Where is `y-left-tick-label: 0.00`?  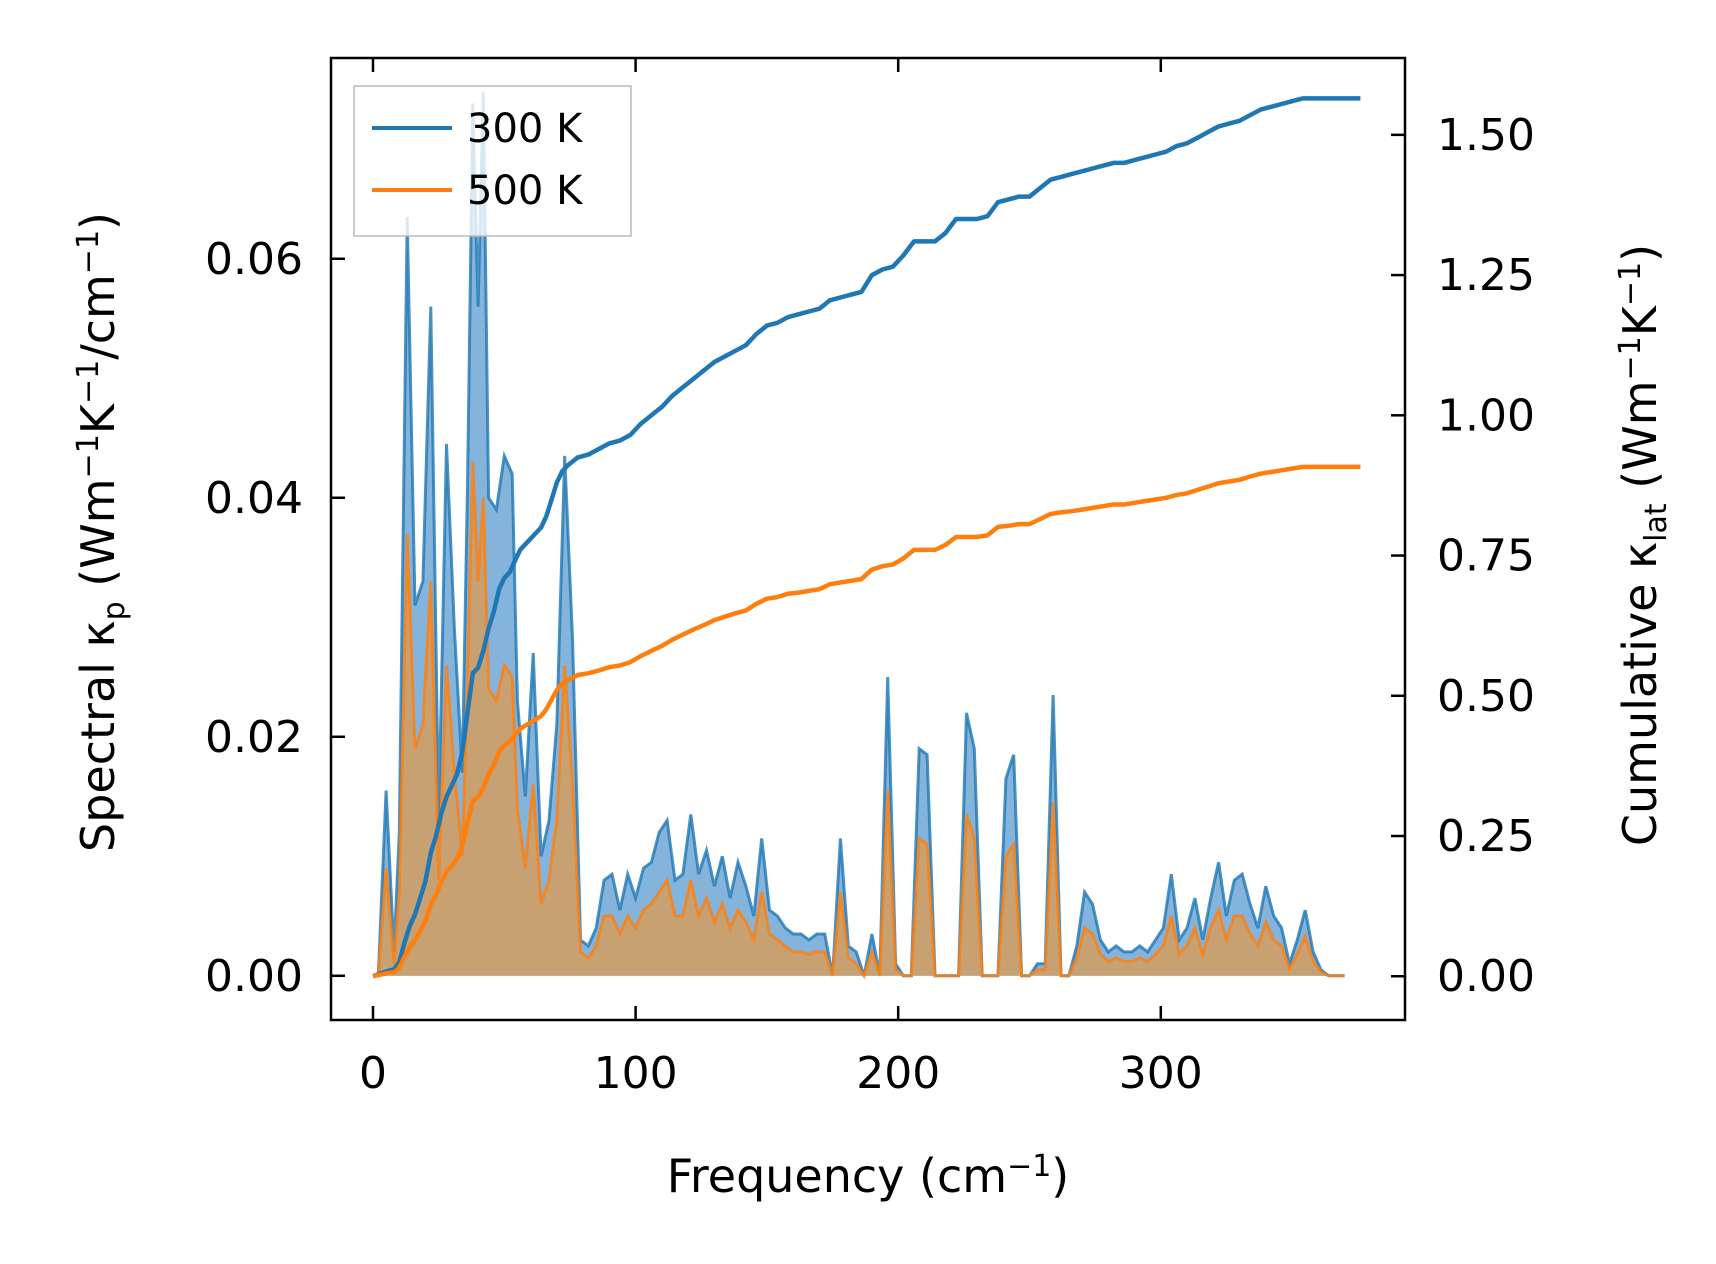 y-left-tick-label: 0.00 is located at coordinates (254, 976).